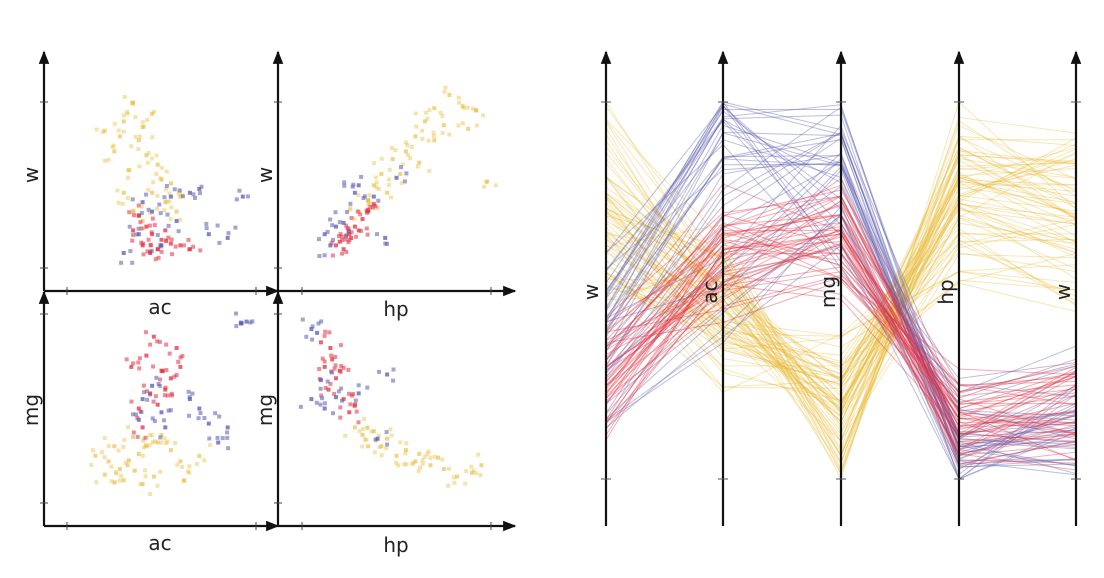 This screenshot has width=1104, height=578. I want to click on scatter-panel-scatter-mg-vs-hp, so click(391, 402).